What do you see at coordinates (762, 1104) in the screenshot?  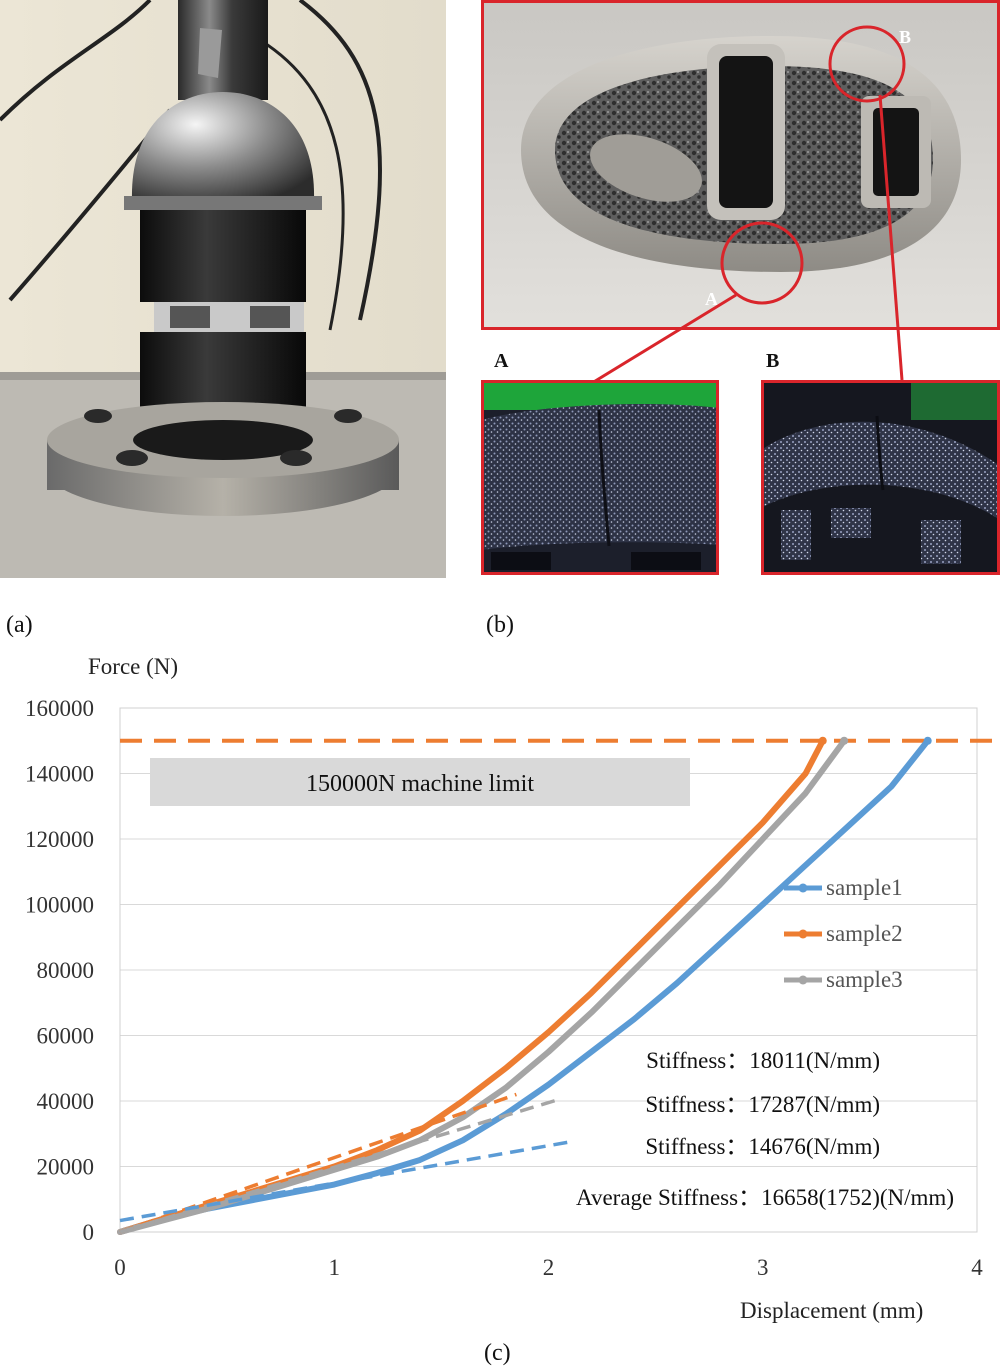 I see `stiffness-annotation-2: Stiffness：17287(N/mm)` at bounding box center [762, 1104].